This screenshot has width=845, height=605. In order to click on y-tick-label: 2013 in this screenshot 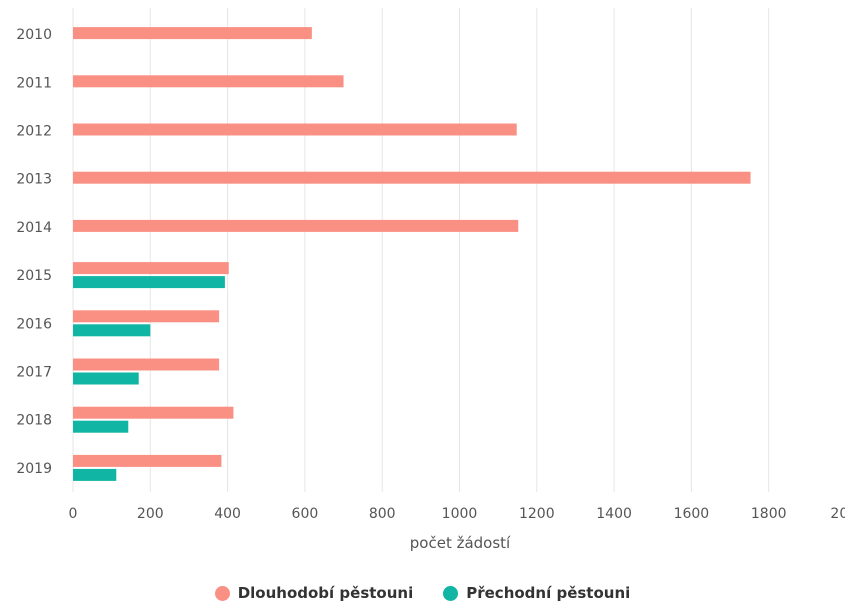, I will do `click(34, 180)`.